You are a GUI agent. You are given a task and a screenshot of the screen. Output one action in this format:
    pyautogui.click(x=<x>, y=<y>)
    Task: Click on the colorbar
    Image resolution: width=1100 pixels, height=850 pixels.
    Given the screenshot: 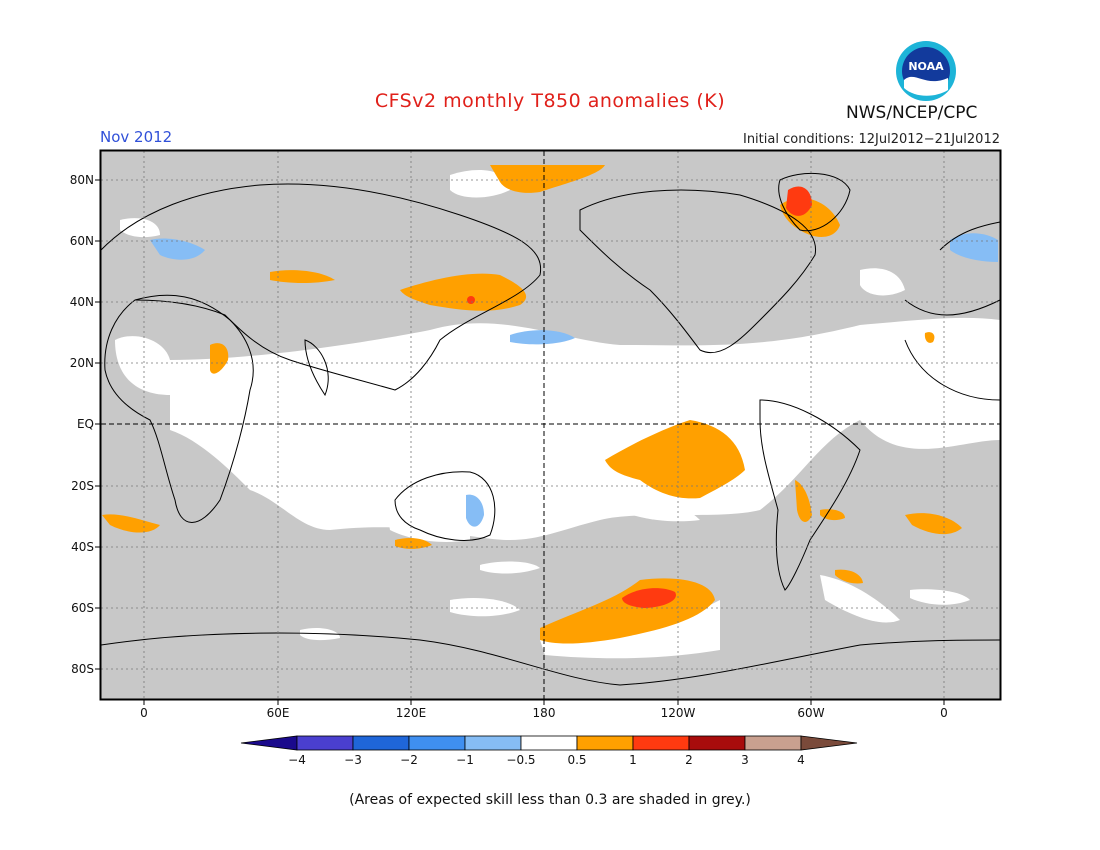 What is the action you would take?
    pyautogui.click(x=549, y=743)
    